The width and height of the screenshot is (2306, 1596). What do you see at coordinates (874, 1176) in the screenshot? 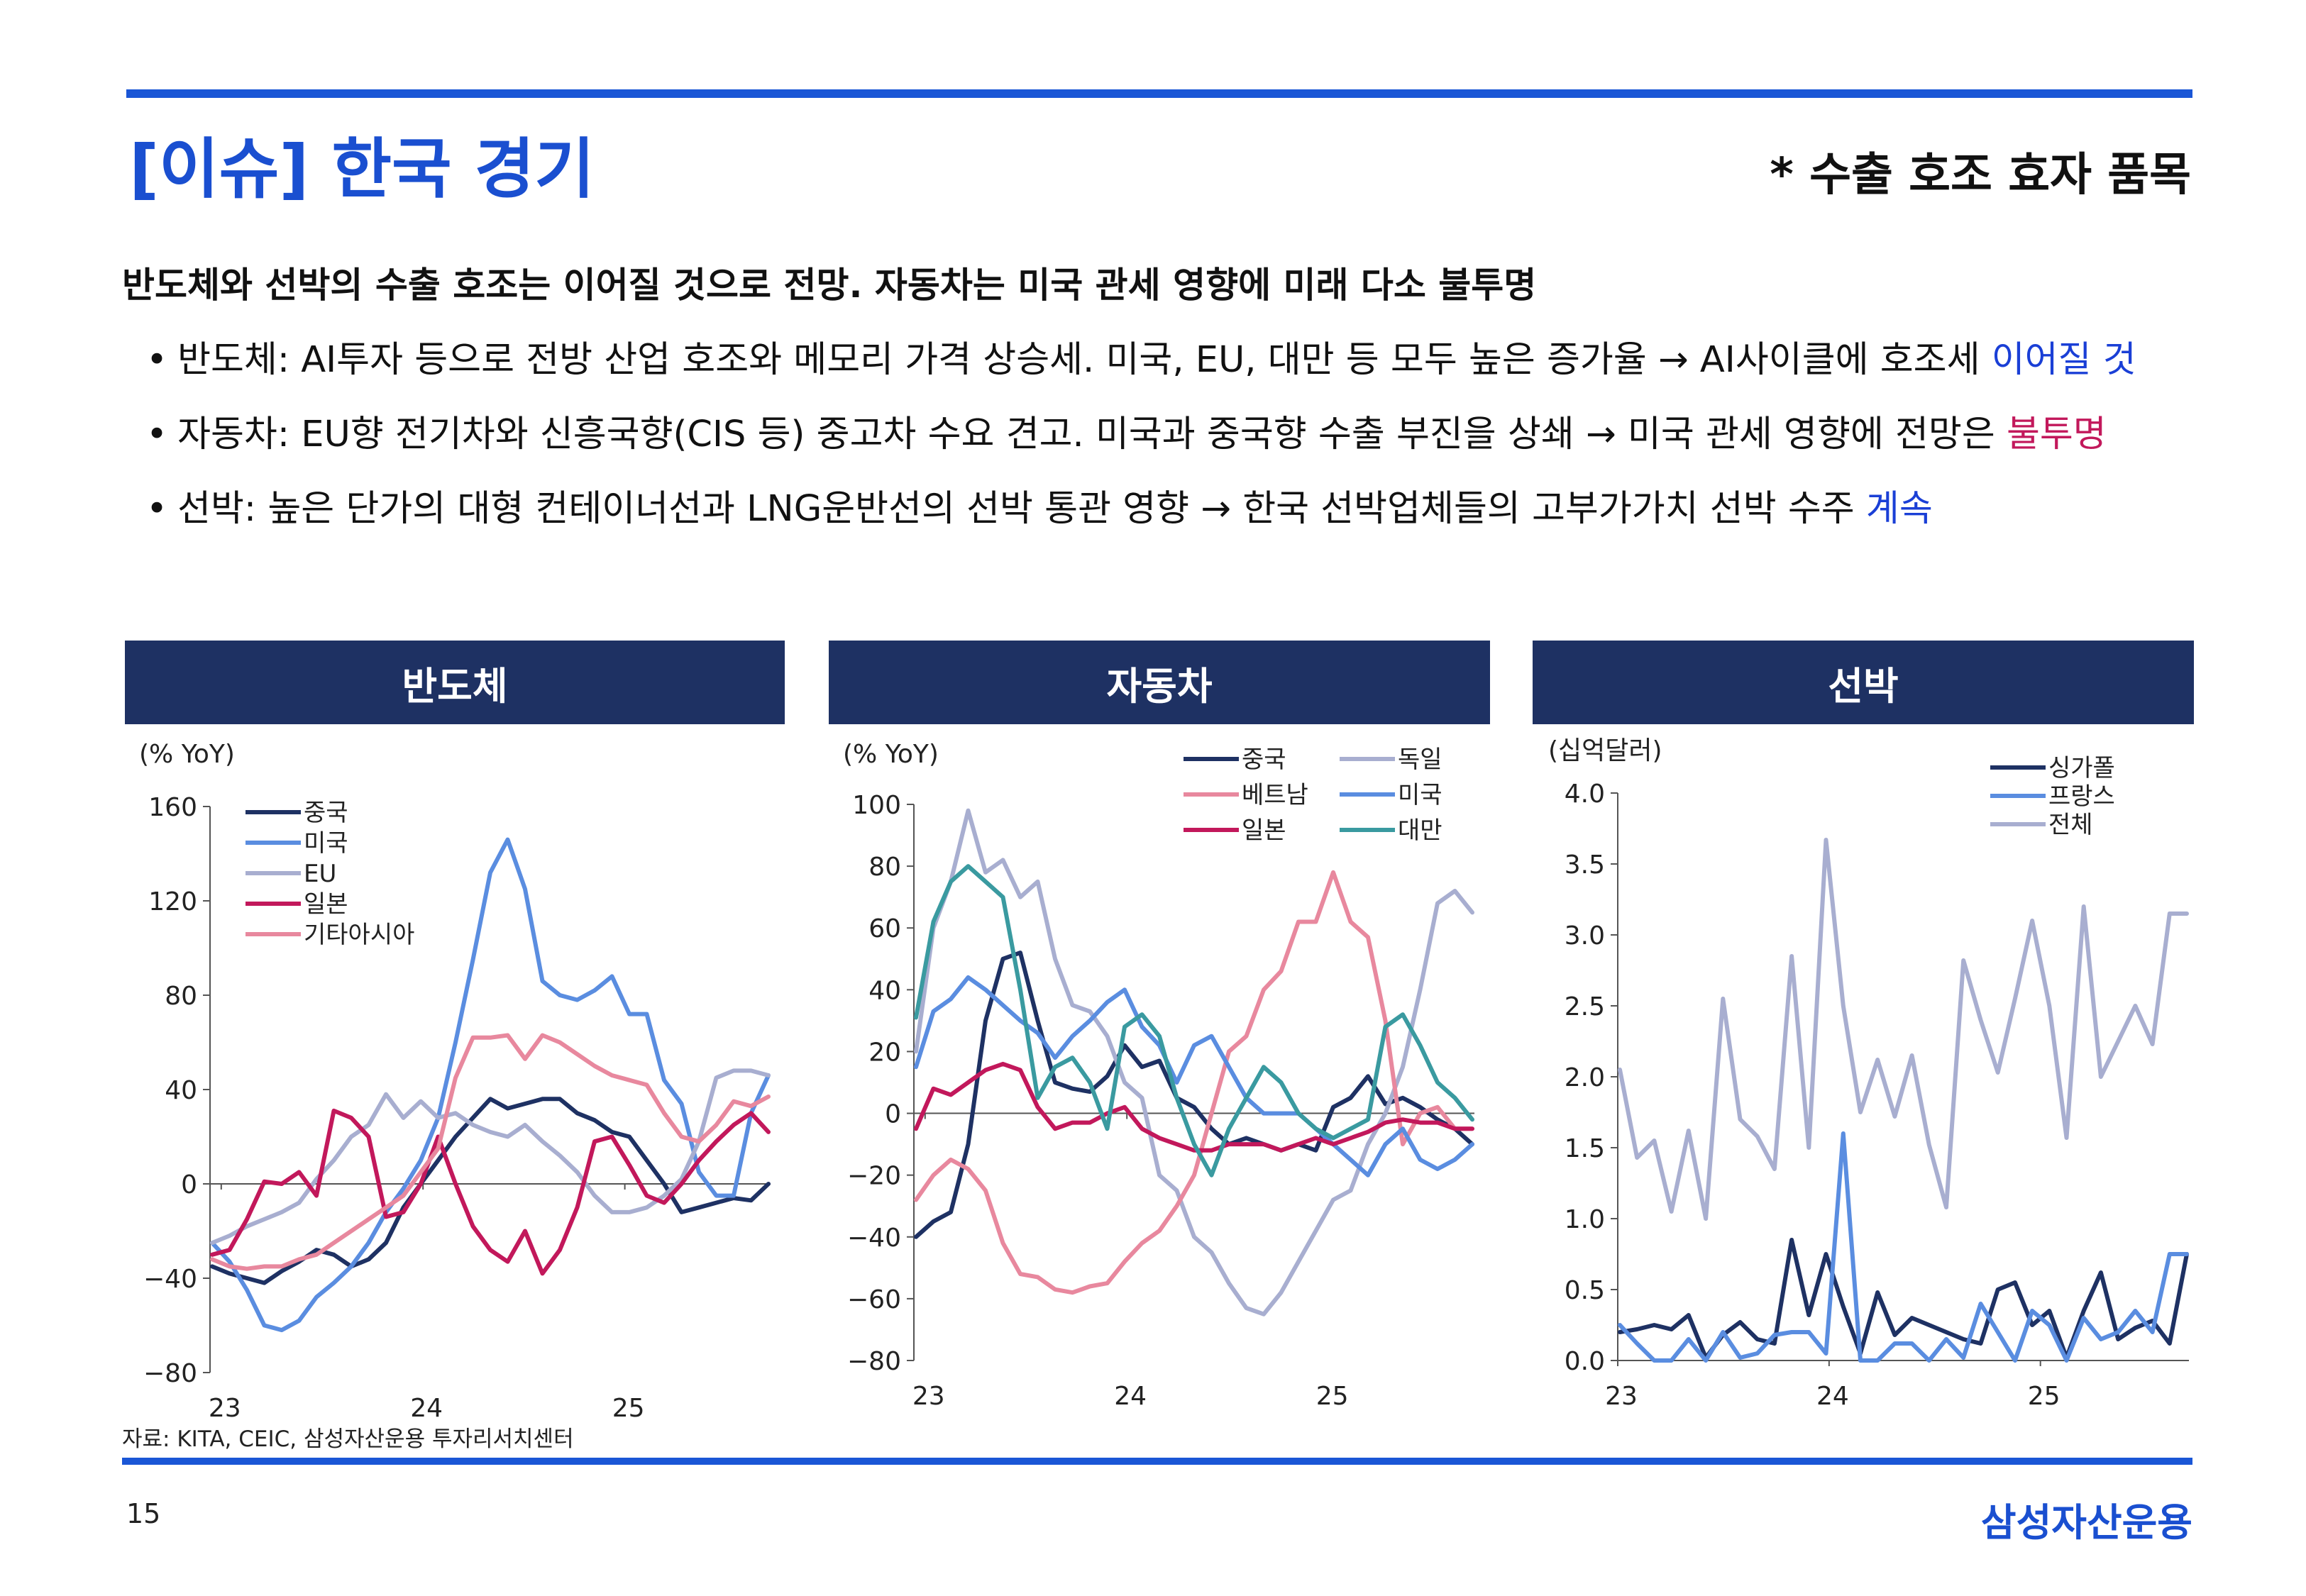
I see `y-tick-label: −20` at bounding box center [874, 1176].